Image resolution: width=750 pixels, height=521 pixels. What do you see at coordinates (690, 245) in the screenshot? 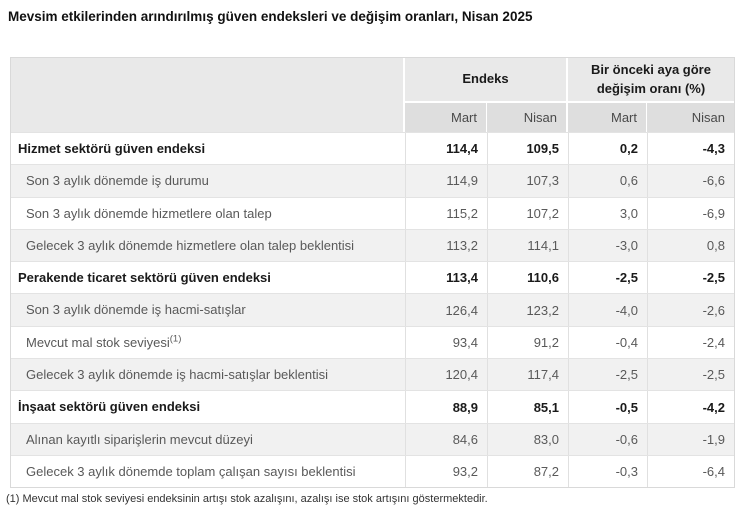
I see `value-cell: 0,8` at bounding box center [690, 245].